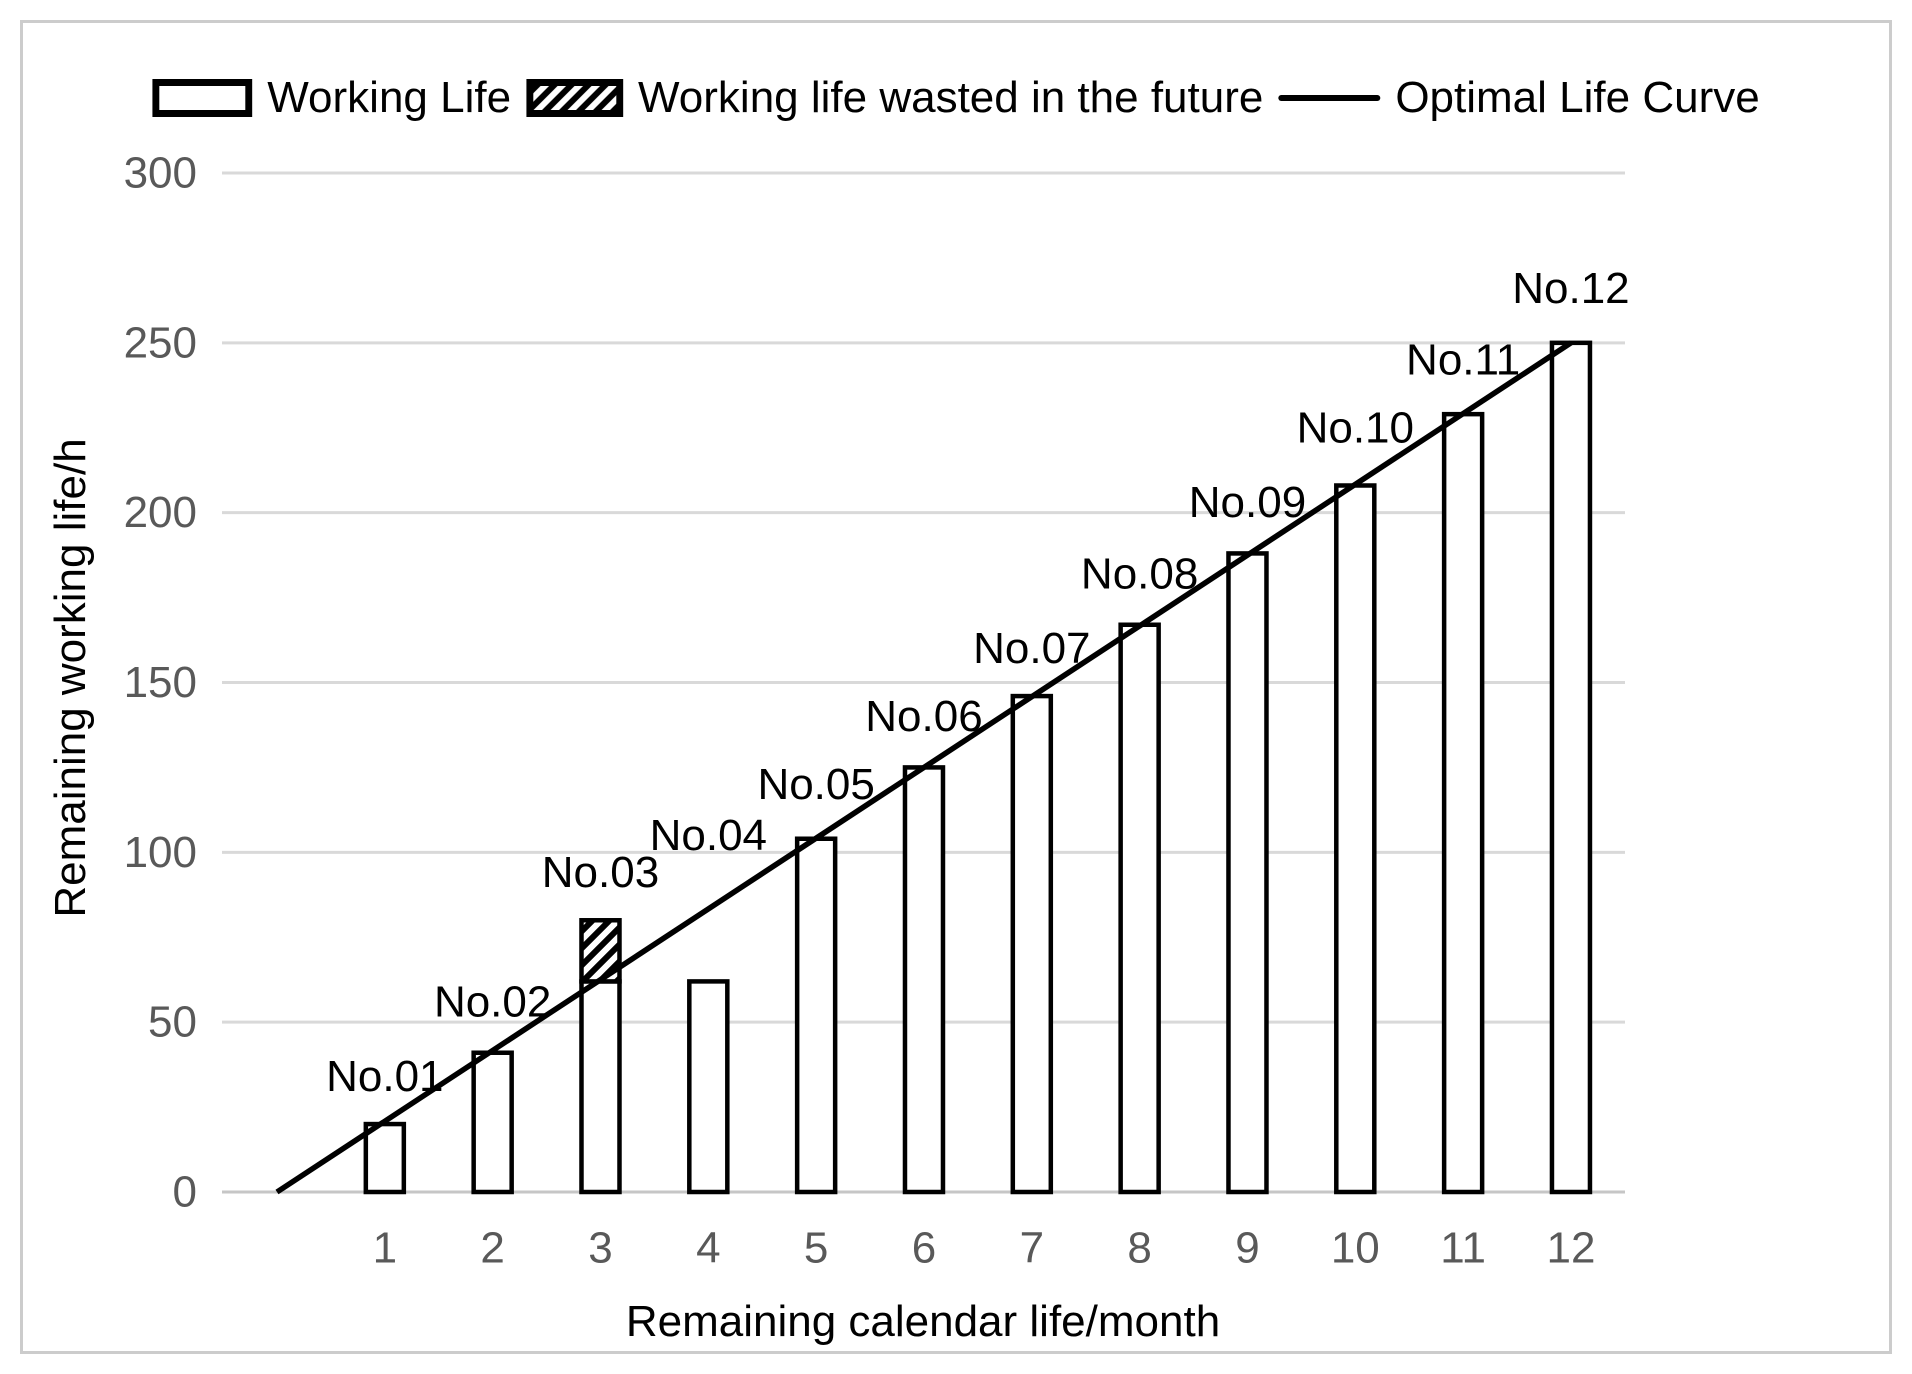 The height and width of the screenshot is (1374, 1912). Describe the element at coordinates (1031, 648) in the screenshot. I see `bar-label: No.07` at that location.